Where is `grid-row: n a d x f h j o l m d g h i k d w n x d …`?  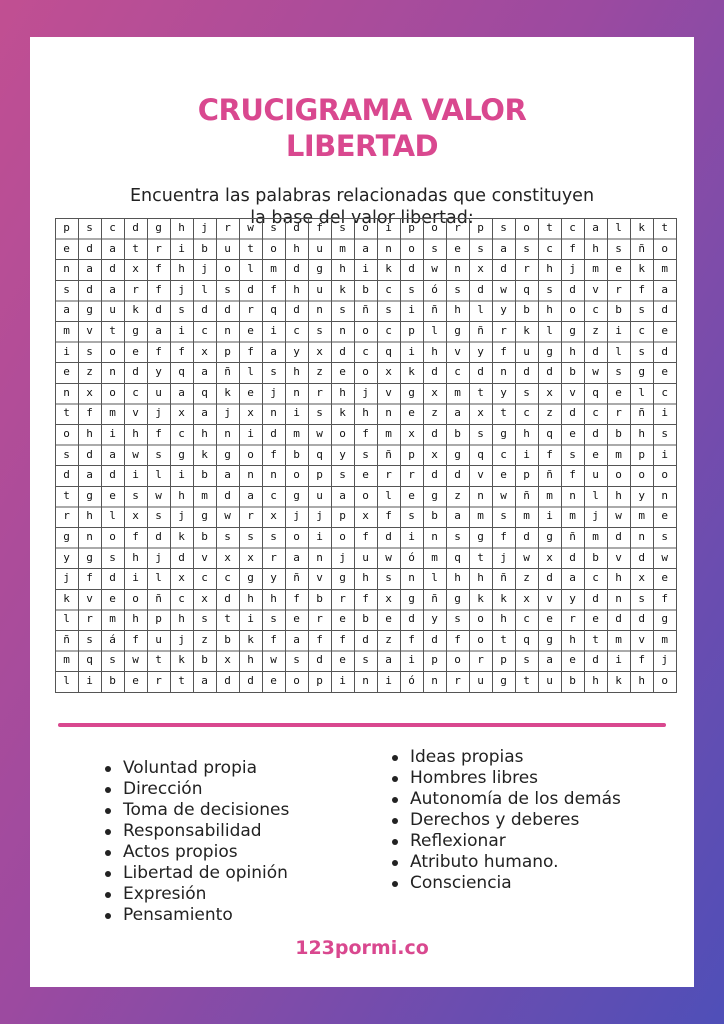
grid-row: n a d x f h j o l m d g h i k d w n x d … is located at coordinates (368, 269).